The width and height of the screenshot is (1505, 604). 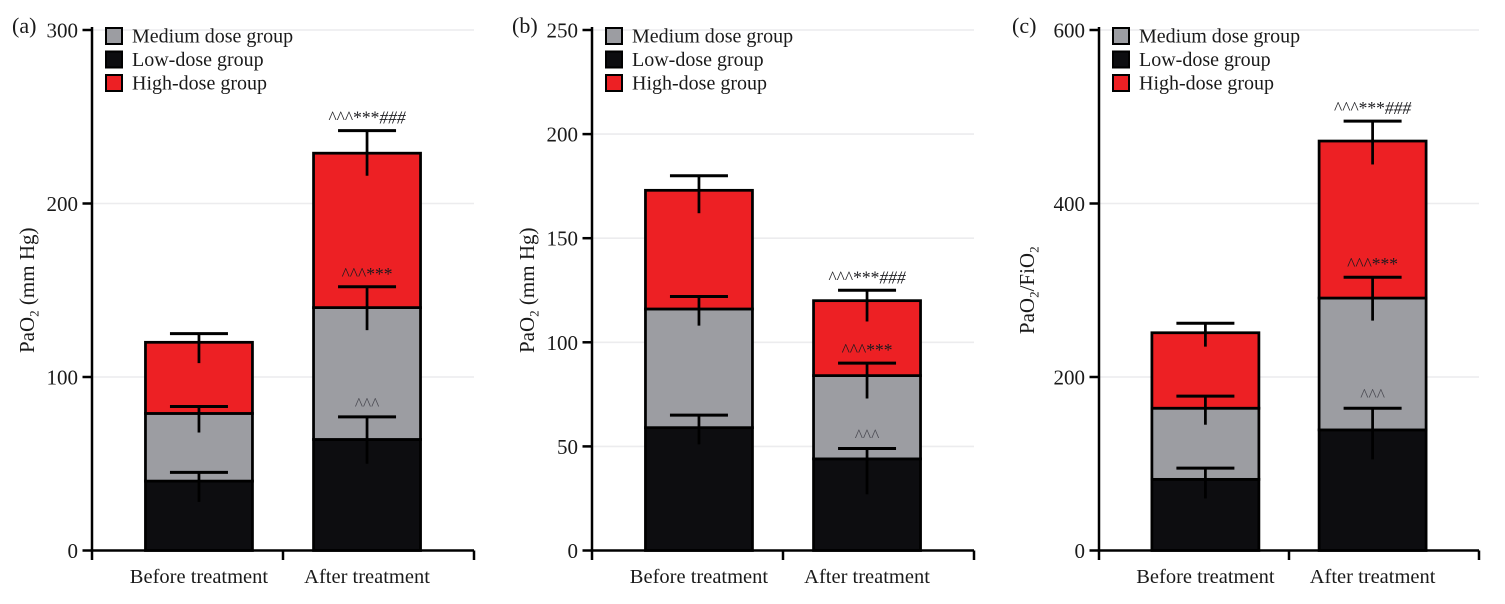 What do you see at coordinates (699, 368) in the screenshot?
I see `bar-segment-medium-dose-group` at bounding box center [699, 368].